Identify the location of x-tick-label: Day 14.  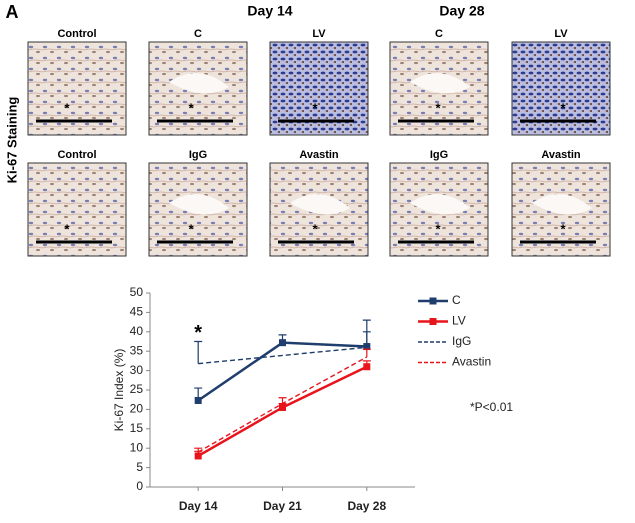
(198, 506).